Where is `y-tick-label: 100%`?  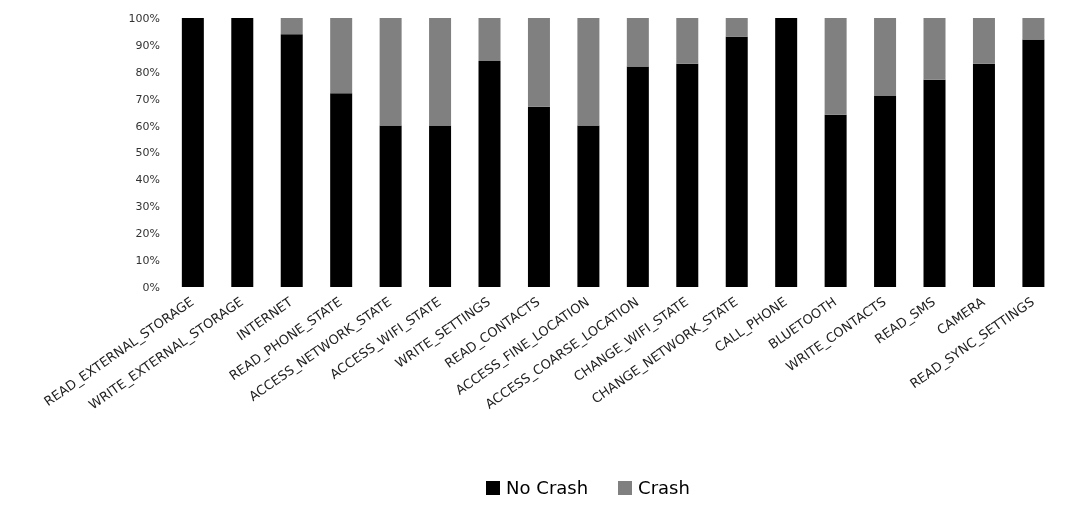 y-tick-label: 100% is located at coordinates (144, 18).